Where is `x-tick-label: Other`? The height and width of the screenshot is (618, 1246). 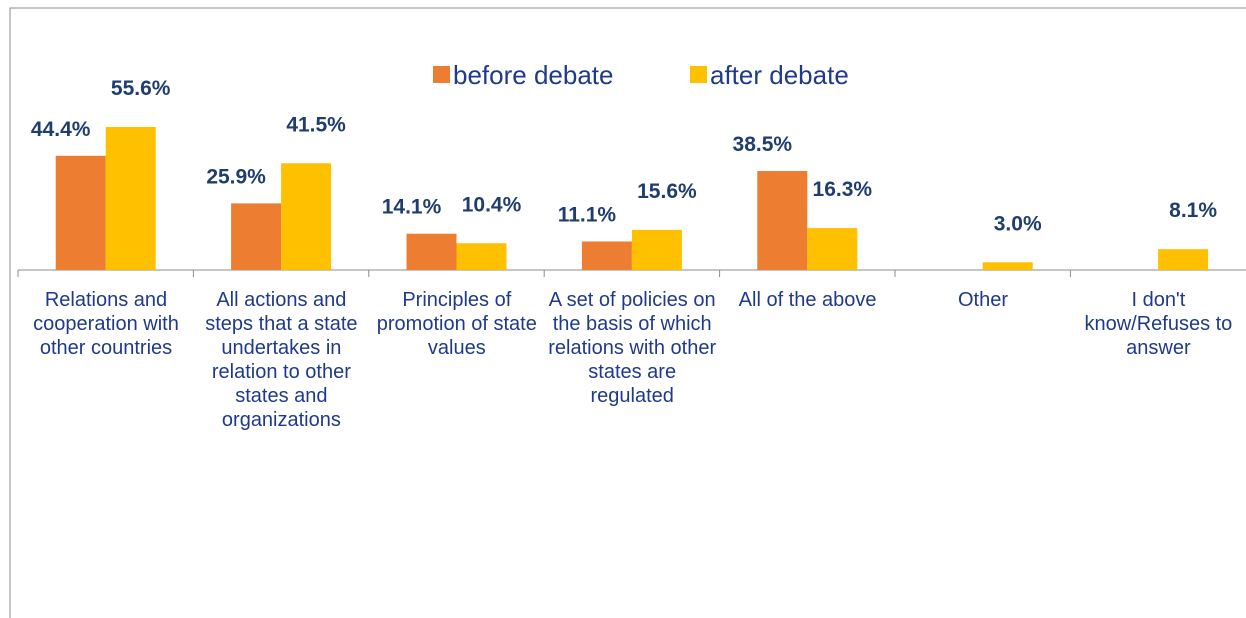 x-tick-label: Other is located at coordinates (983, 300).